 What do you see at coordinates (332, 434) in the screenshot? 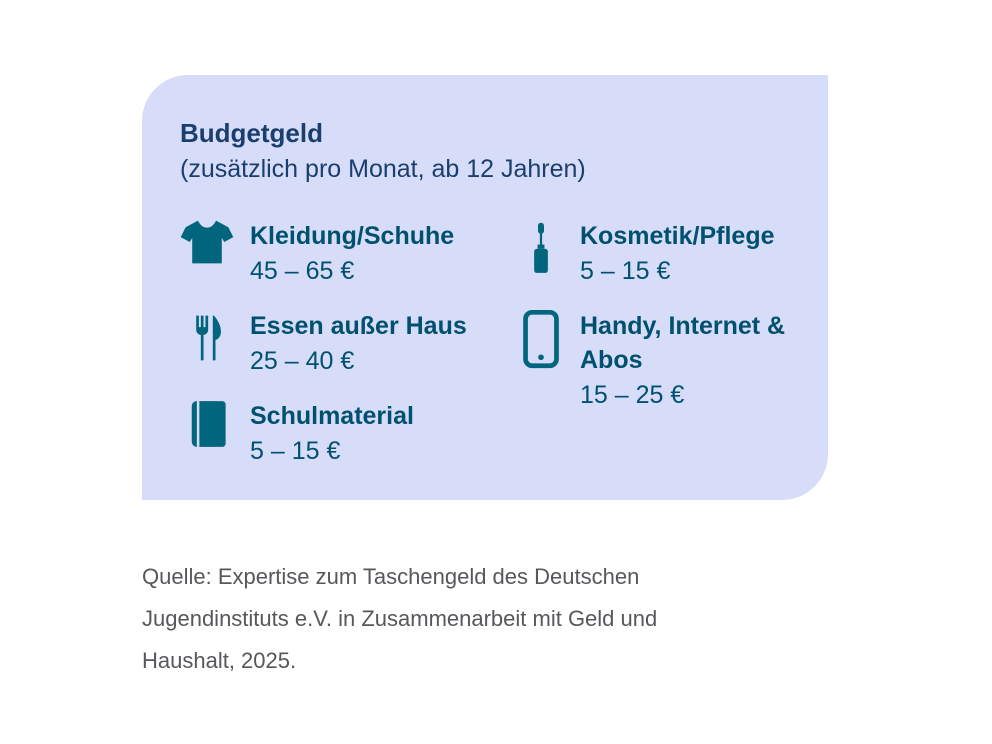
I see `item-text: Schulmaterial 5 – 15 €` at bounding box center [332, 434].